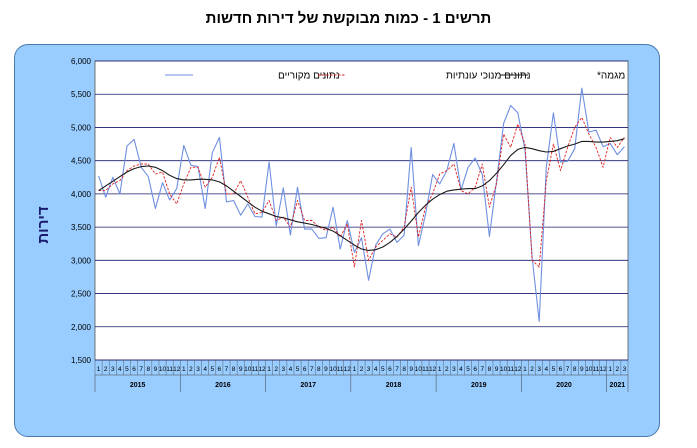 The width and height of the screenshot is (697, 448). Describe the element at coordinates (611, 76) in the screenshot. I see `legend-label-3: מגמה*` at that location.